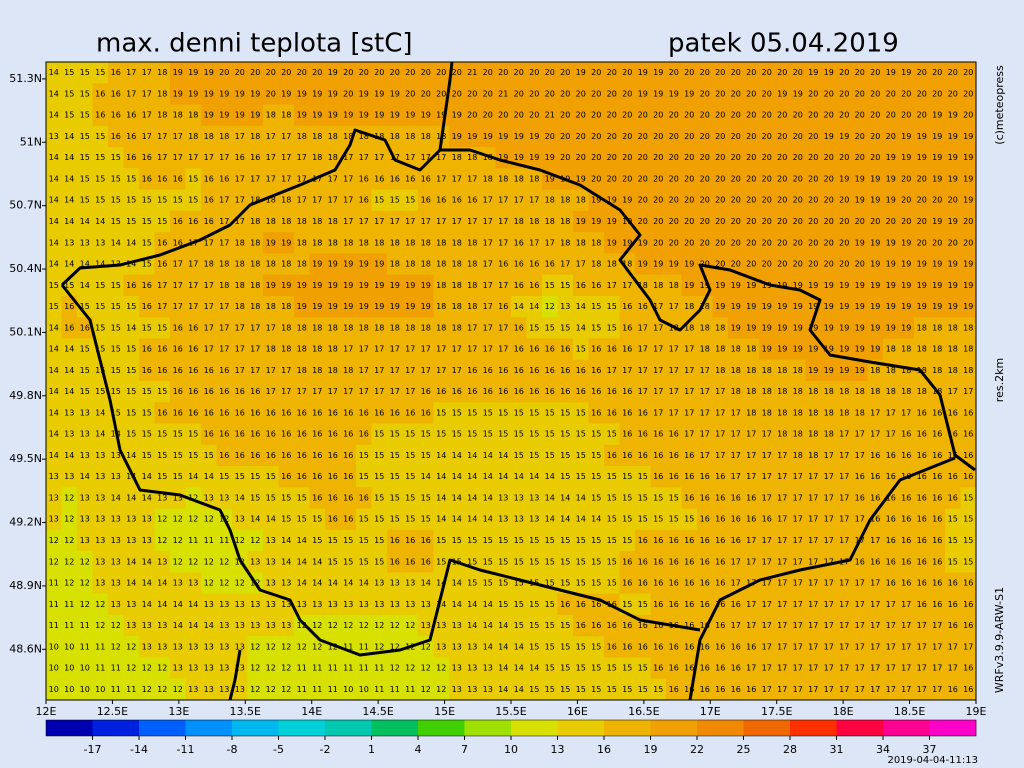 The height and width of the screenshot is (768, 1024). I want to click on colorbar-tick-label: 34, so click(883, 749).